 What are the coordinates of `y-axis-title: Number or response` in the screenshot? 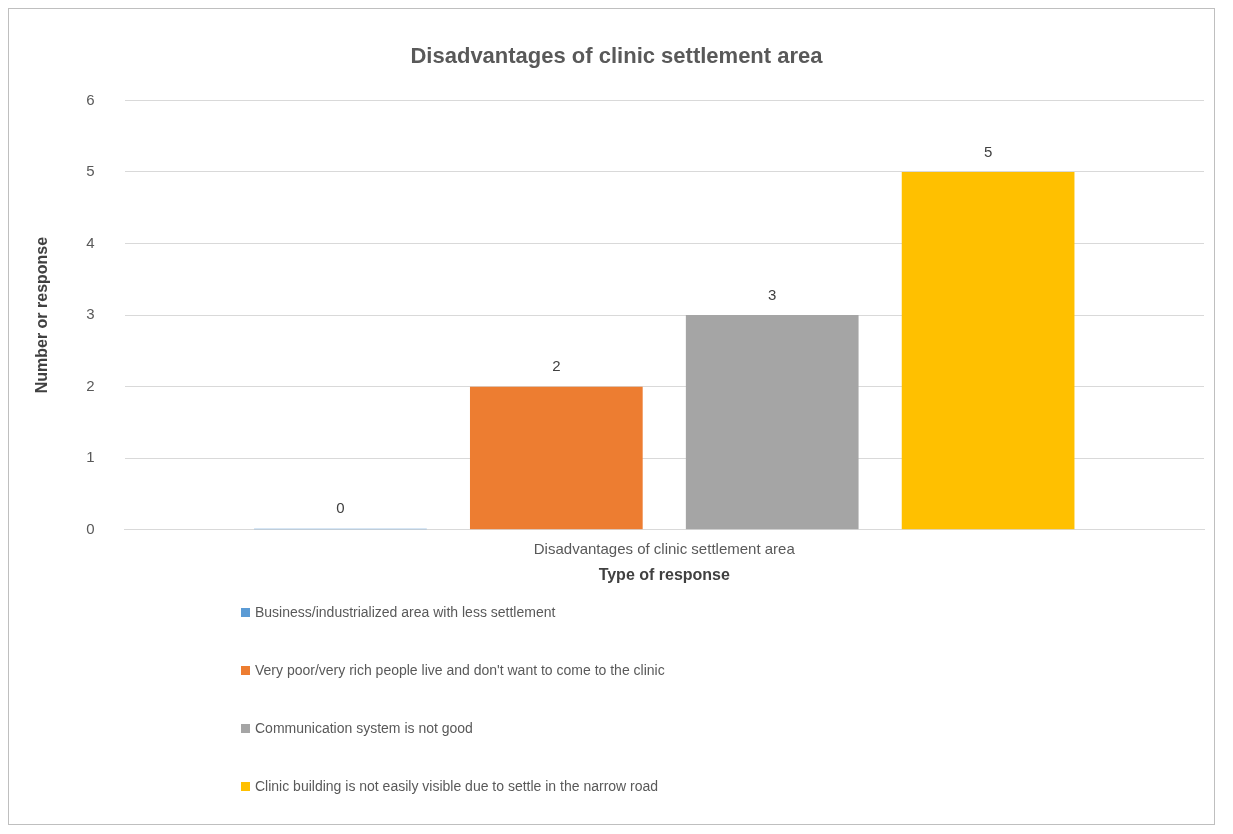 It's located at (42, 315).